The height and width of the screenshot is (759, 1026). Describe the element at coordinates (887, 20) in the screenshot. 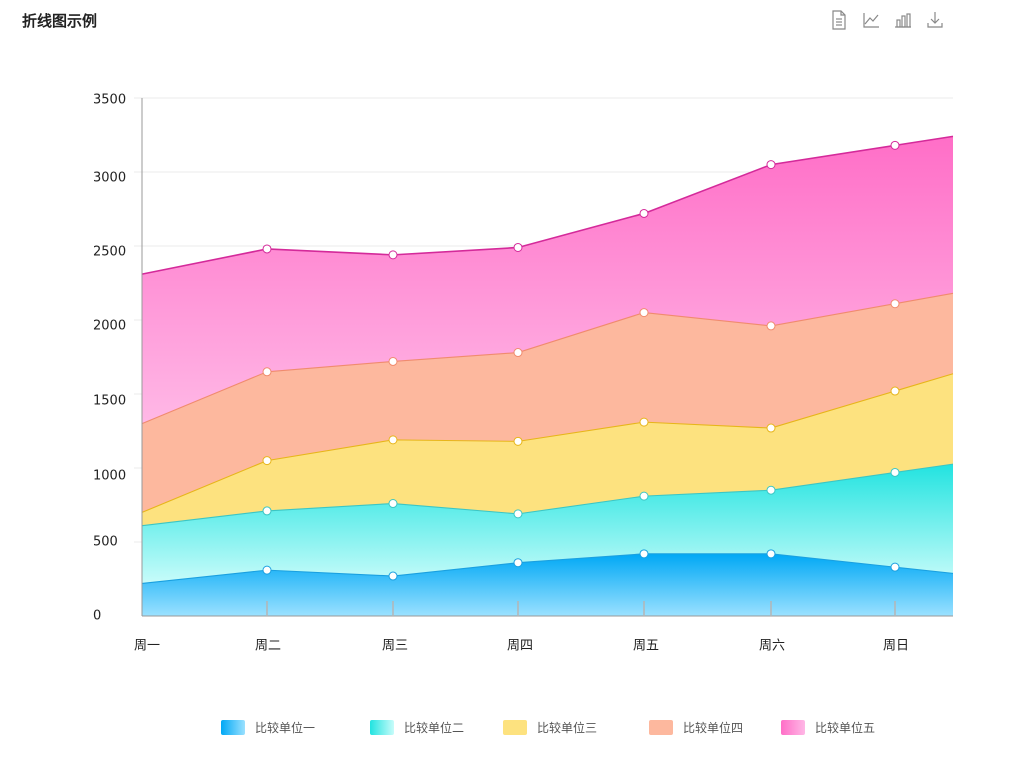

I see `chart-toolbar` at that location.